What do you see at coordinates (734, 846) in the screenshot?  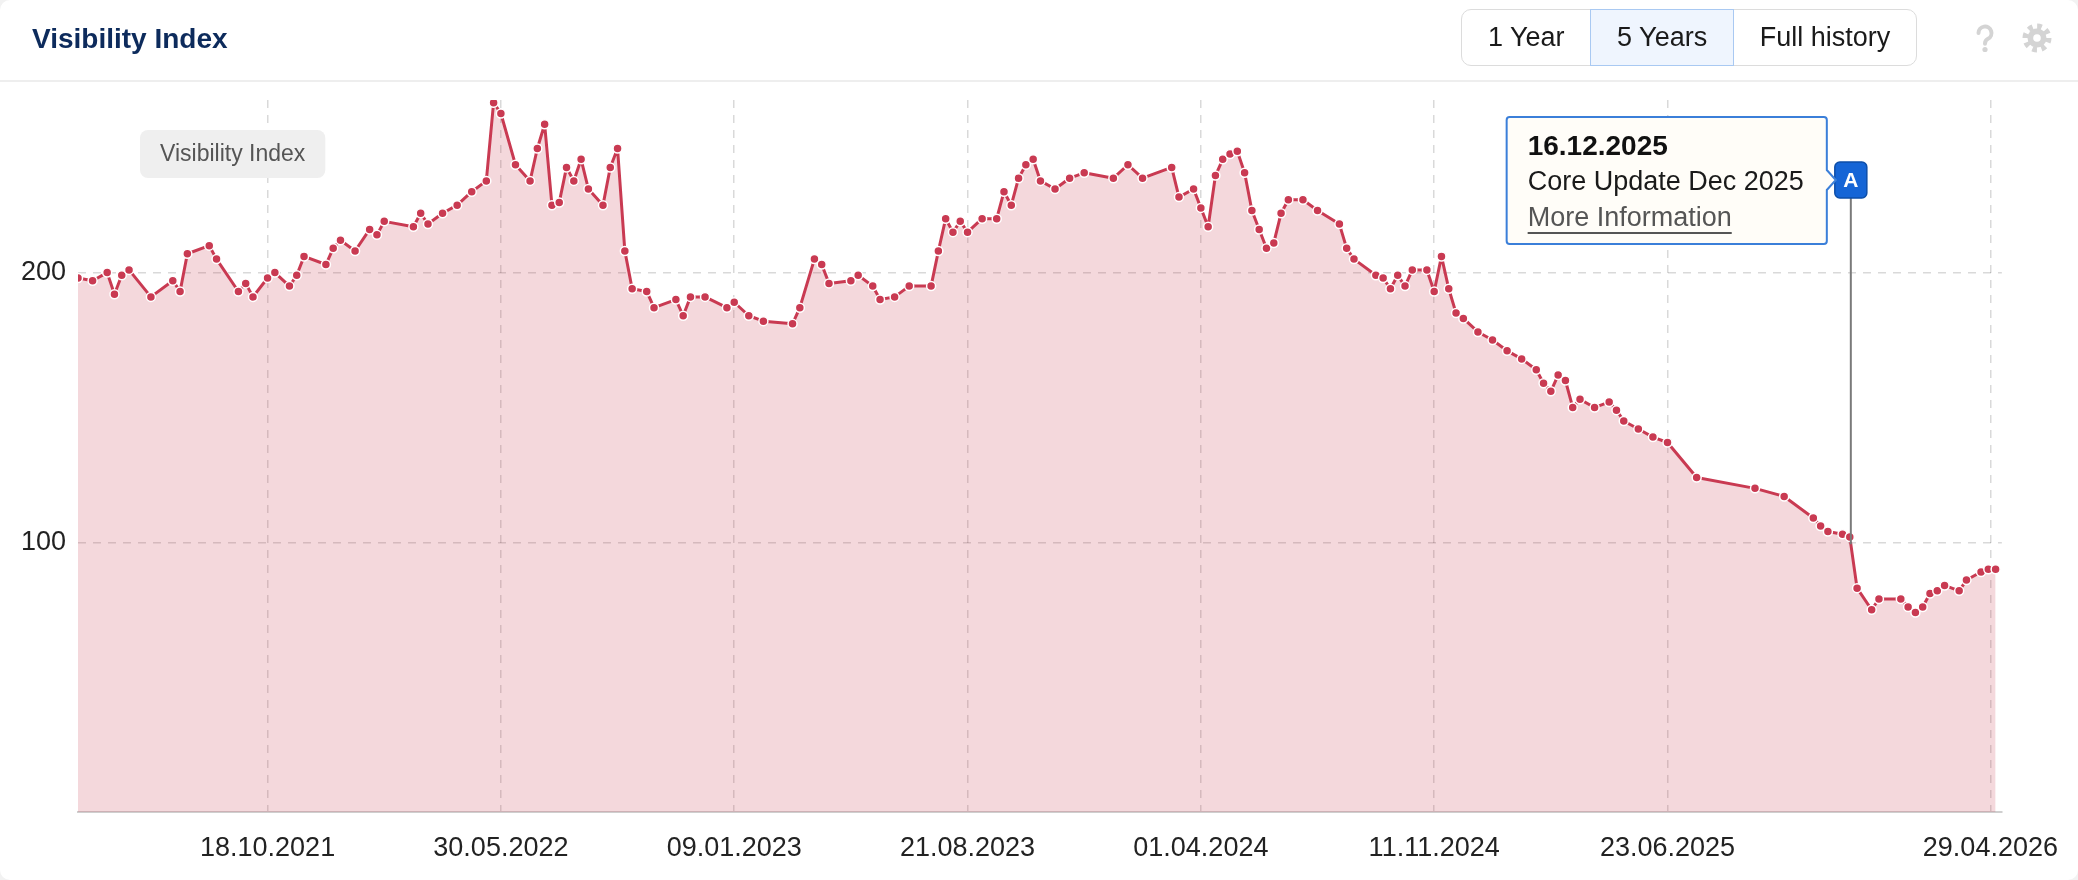 I see `x-tick-label: 09.01.2023` at bounding box center [734, 846].